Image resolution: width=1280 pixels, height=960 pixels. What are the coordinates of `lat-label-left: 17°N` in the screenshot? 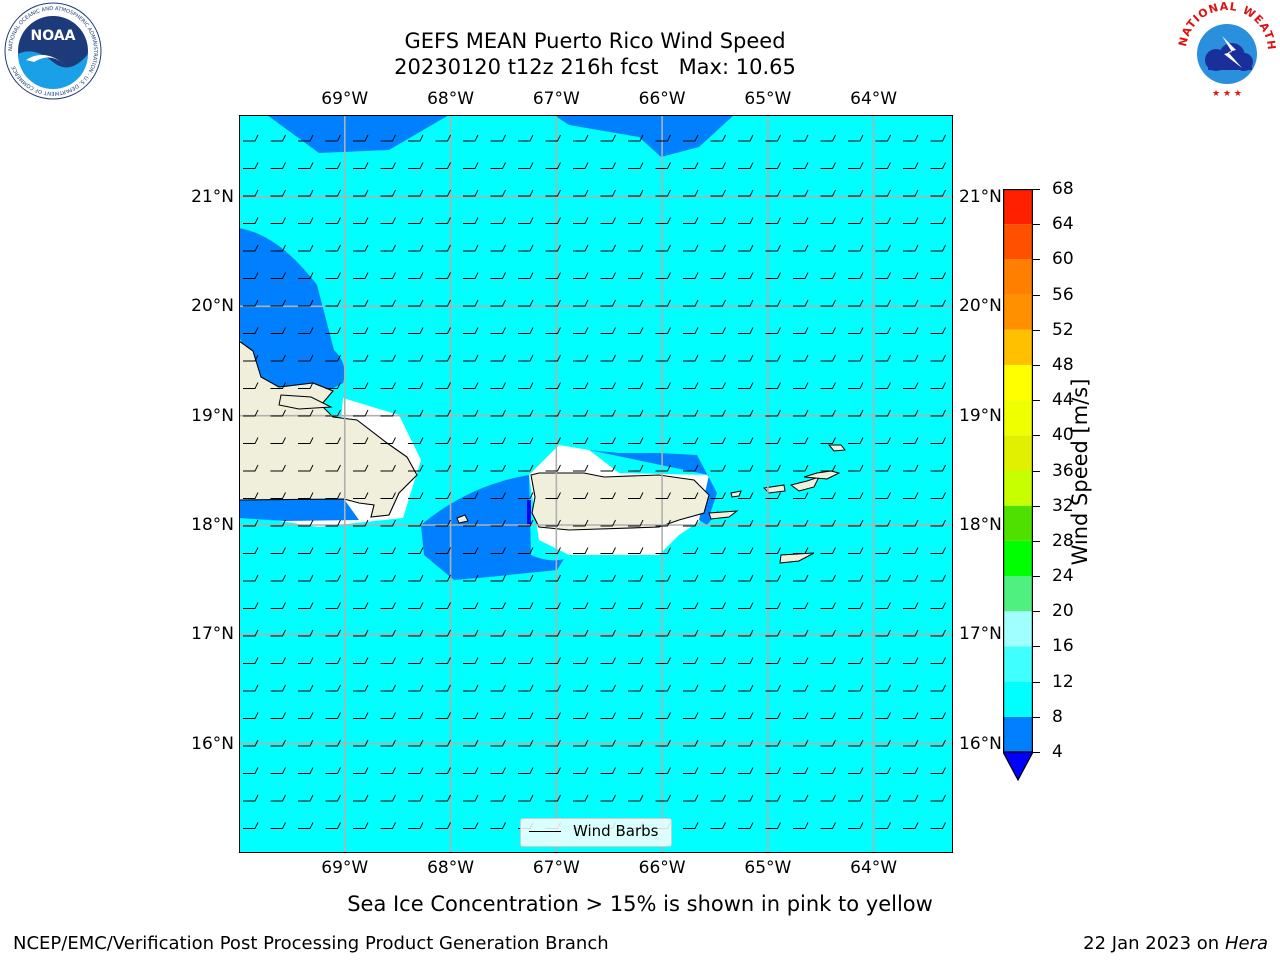 It's located at (212, 634).